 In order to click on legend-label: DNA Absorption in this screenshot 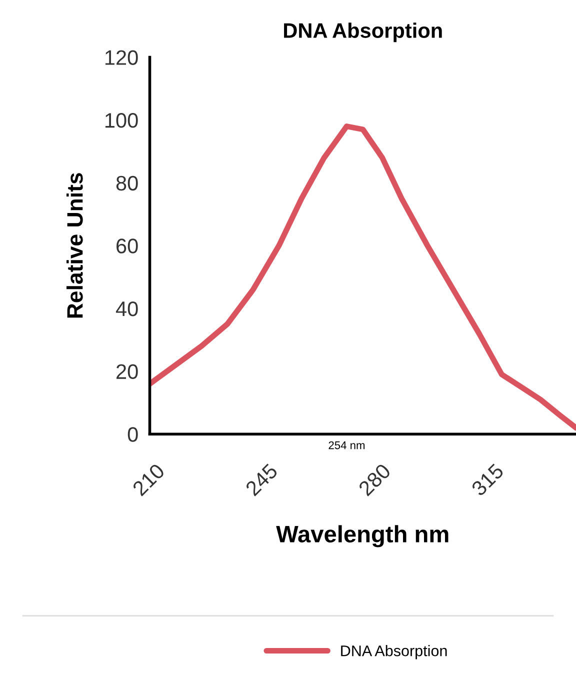, I will do `click(394, 652)`.